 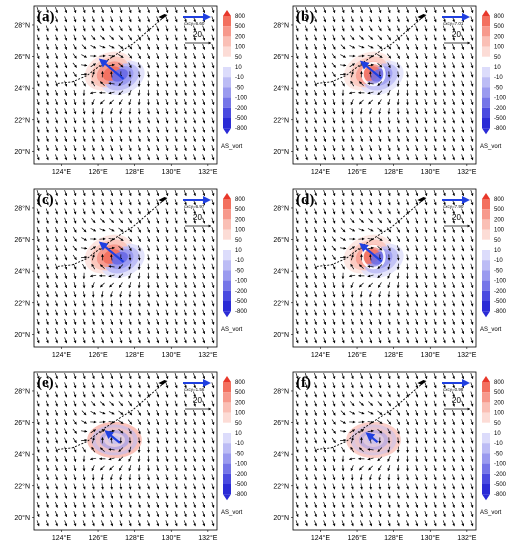 What do you see at coordinates (239, 78) in the screenshot?
I see `colorbar-tick-label: -10` at bounding box center [239, 78].